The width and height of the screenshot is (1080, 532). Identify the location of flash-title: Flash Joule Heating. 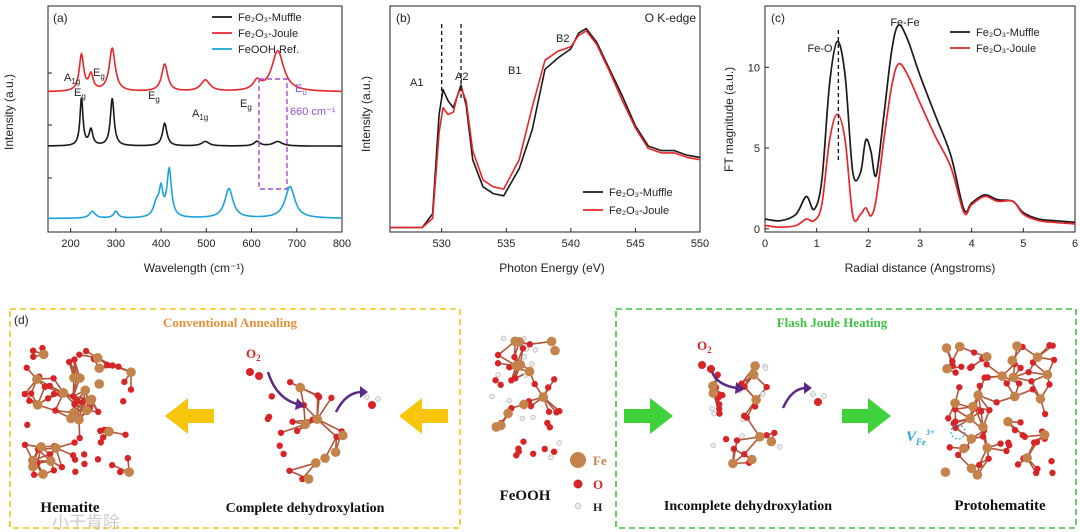
(832, 322).